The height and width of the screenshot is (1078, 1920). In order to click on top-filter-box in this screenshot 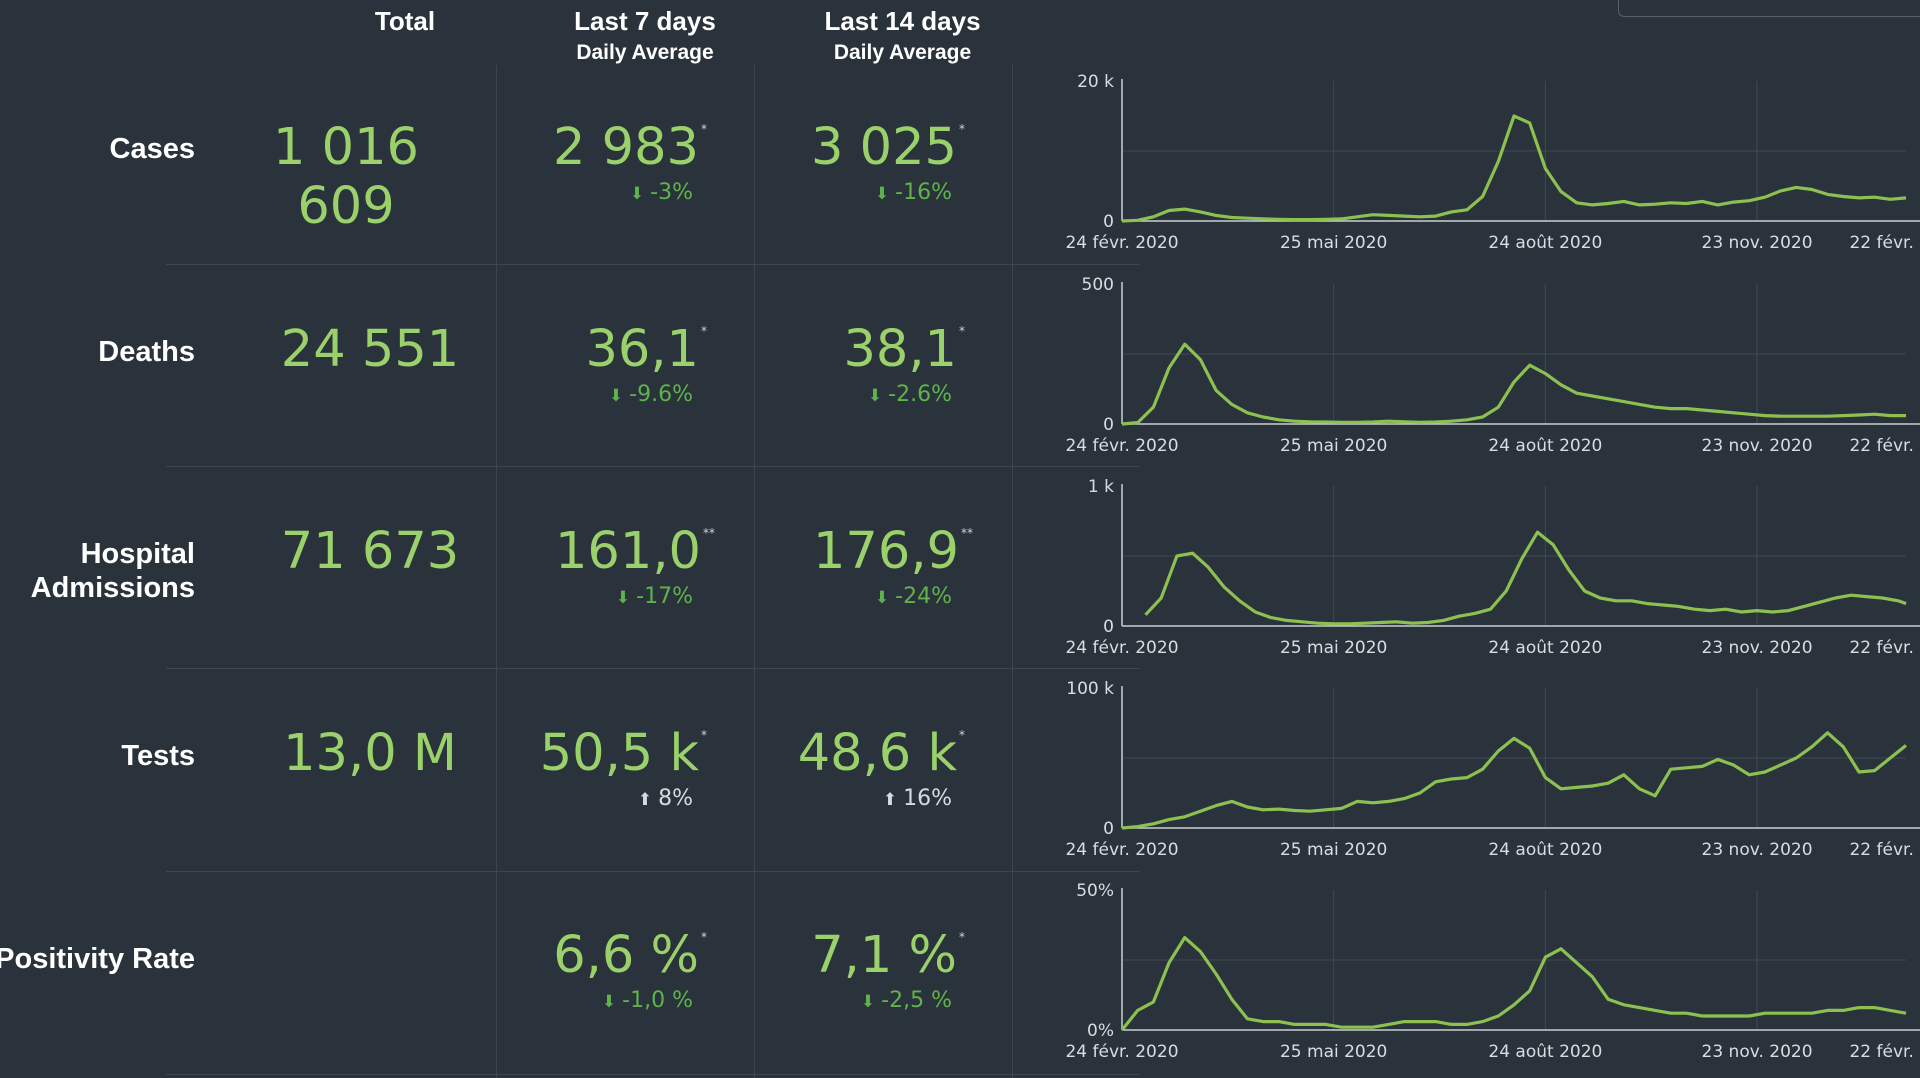, I will do `click(1769, 8)`.